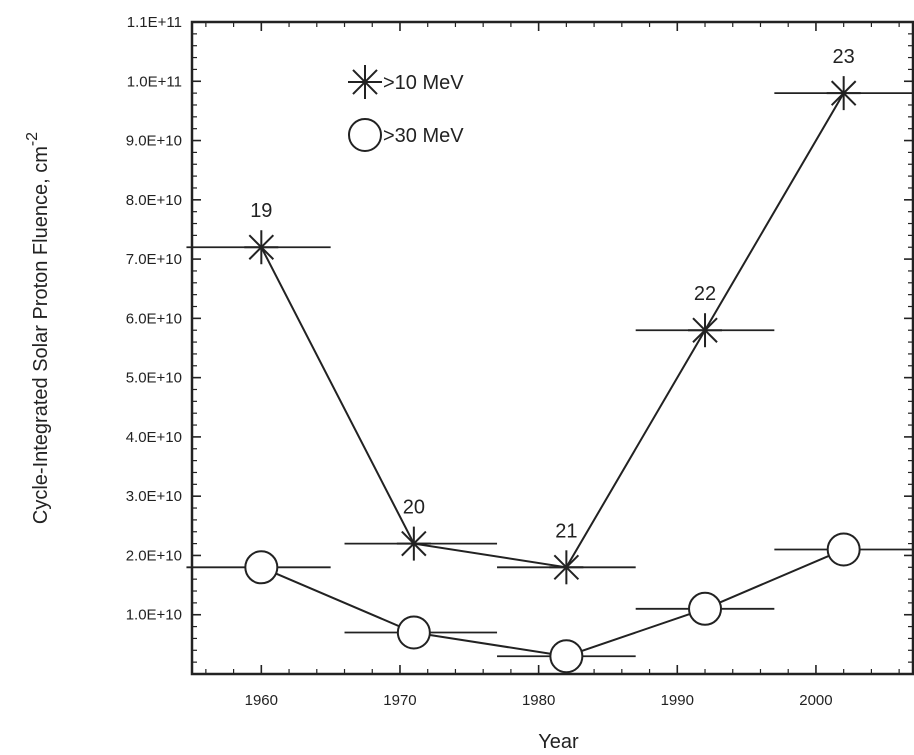 This screenshot has height=755, width=914. I want to click on cycle-label: 19, so click(261, 211).